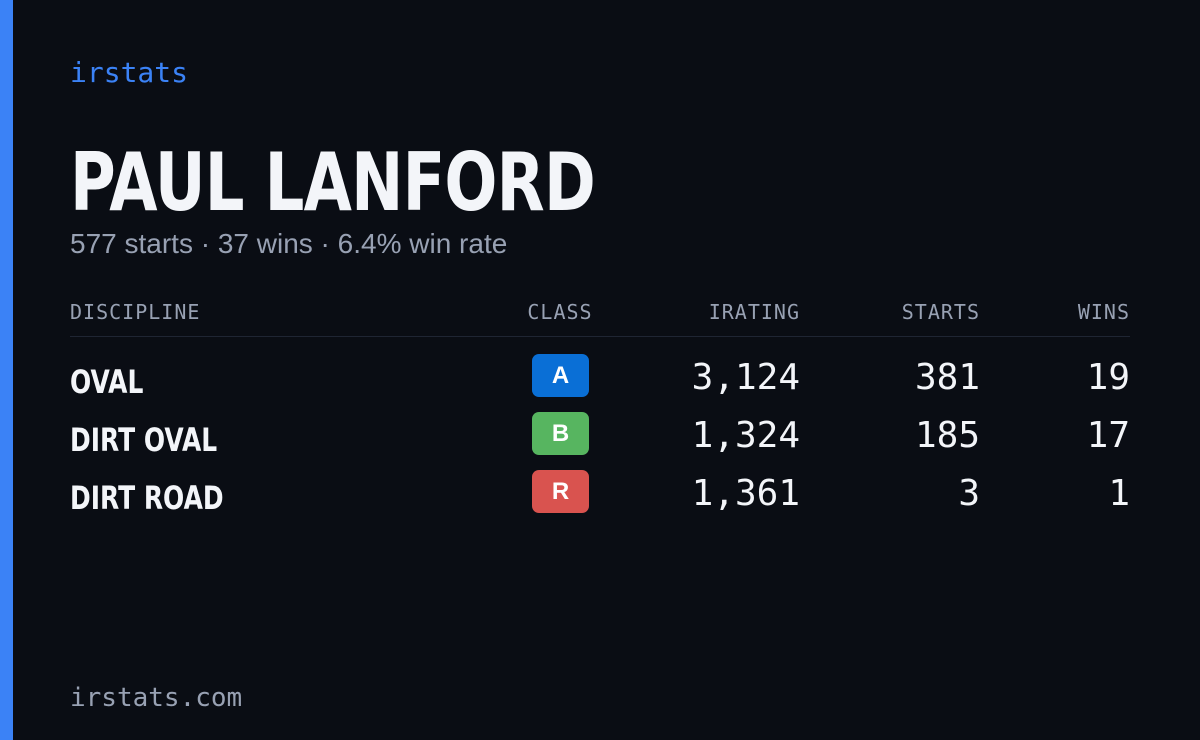  Describe the element at coordinates (600, 427) in the screenshot. I see `table-row: DIRT OVAL B 1,324 185 17` at that location.